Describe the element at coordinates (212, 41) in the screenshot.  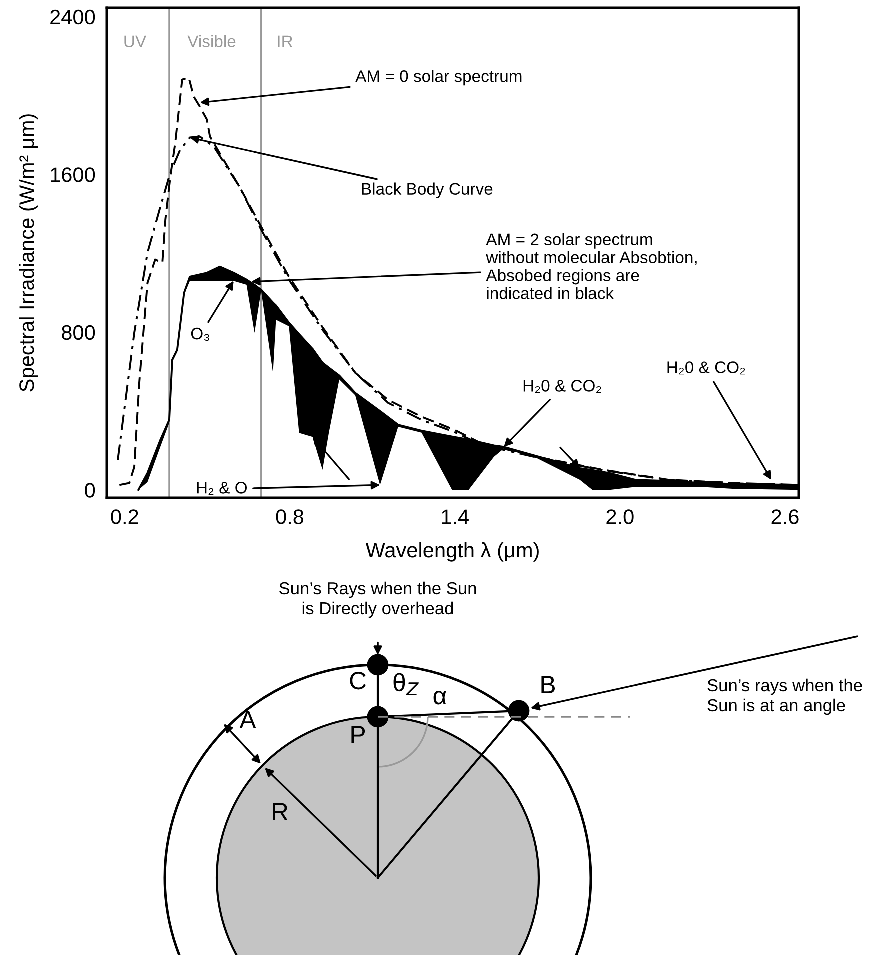
I see `annotation: Visible` at that location.